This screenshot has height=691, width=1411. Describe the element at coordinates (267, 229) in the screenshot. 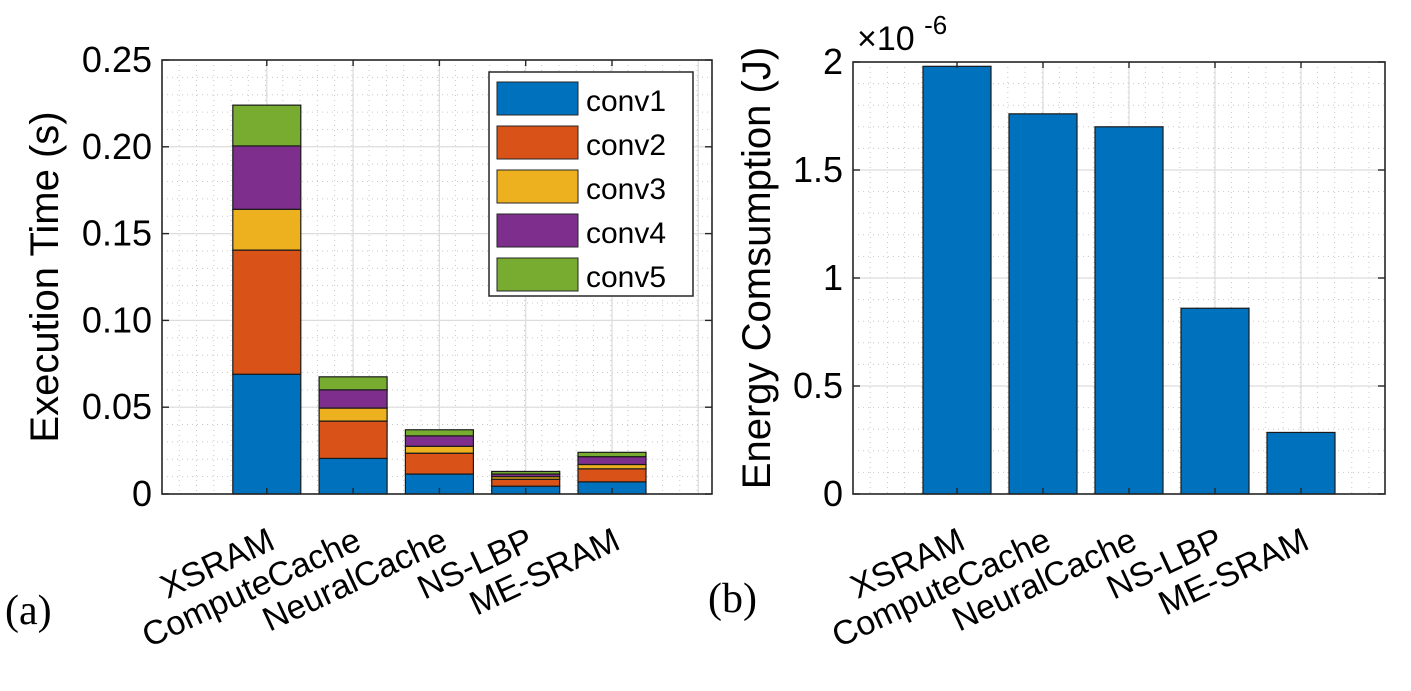

I see `bar-segment-conv3-xsram` at that location.